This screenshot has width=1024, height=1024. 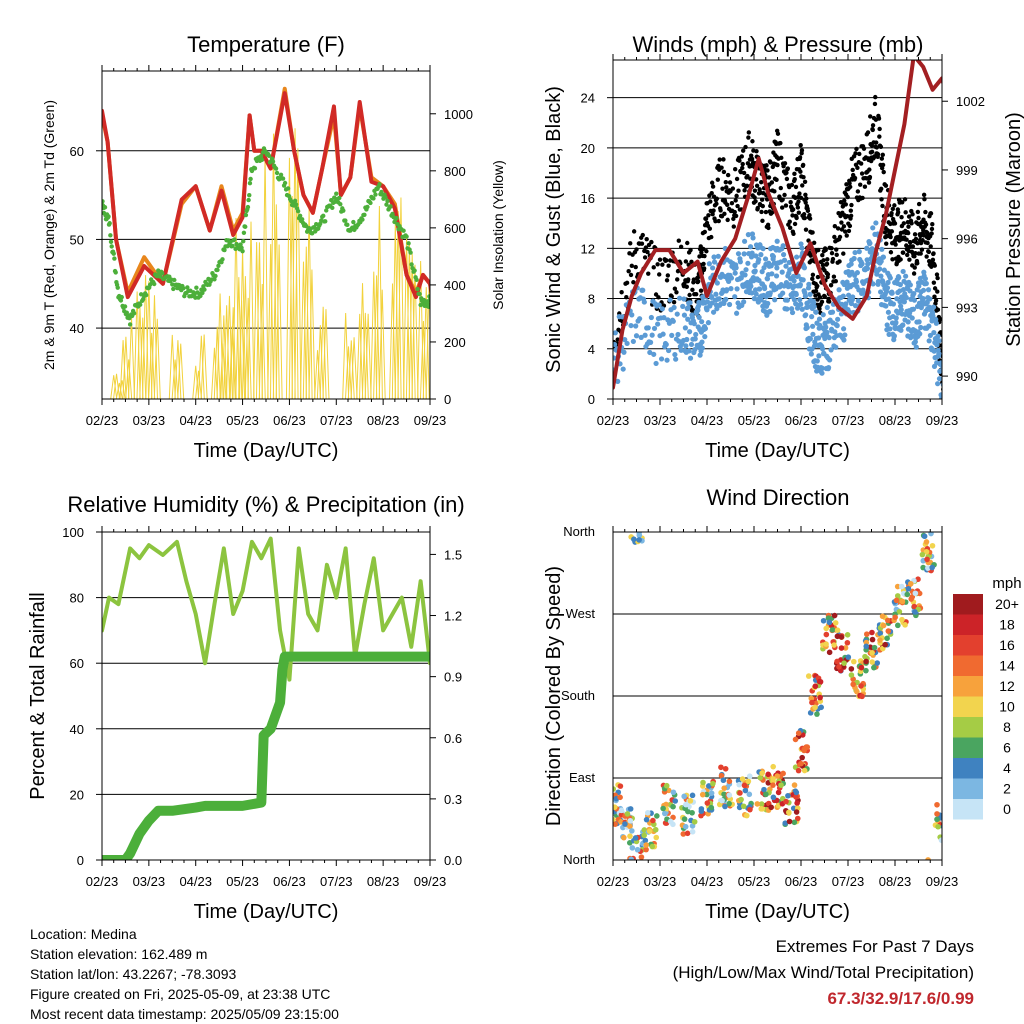 I want to click on x-axis-label: Time (Day/UTC), so click(x=777, y=451).